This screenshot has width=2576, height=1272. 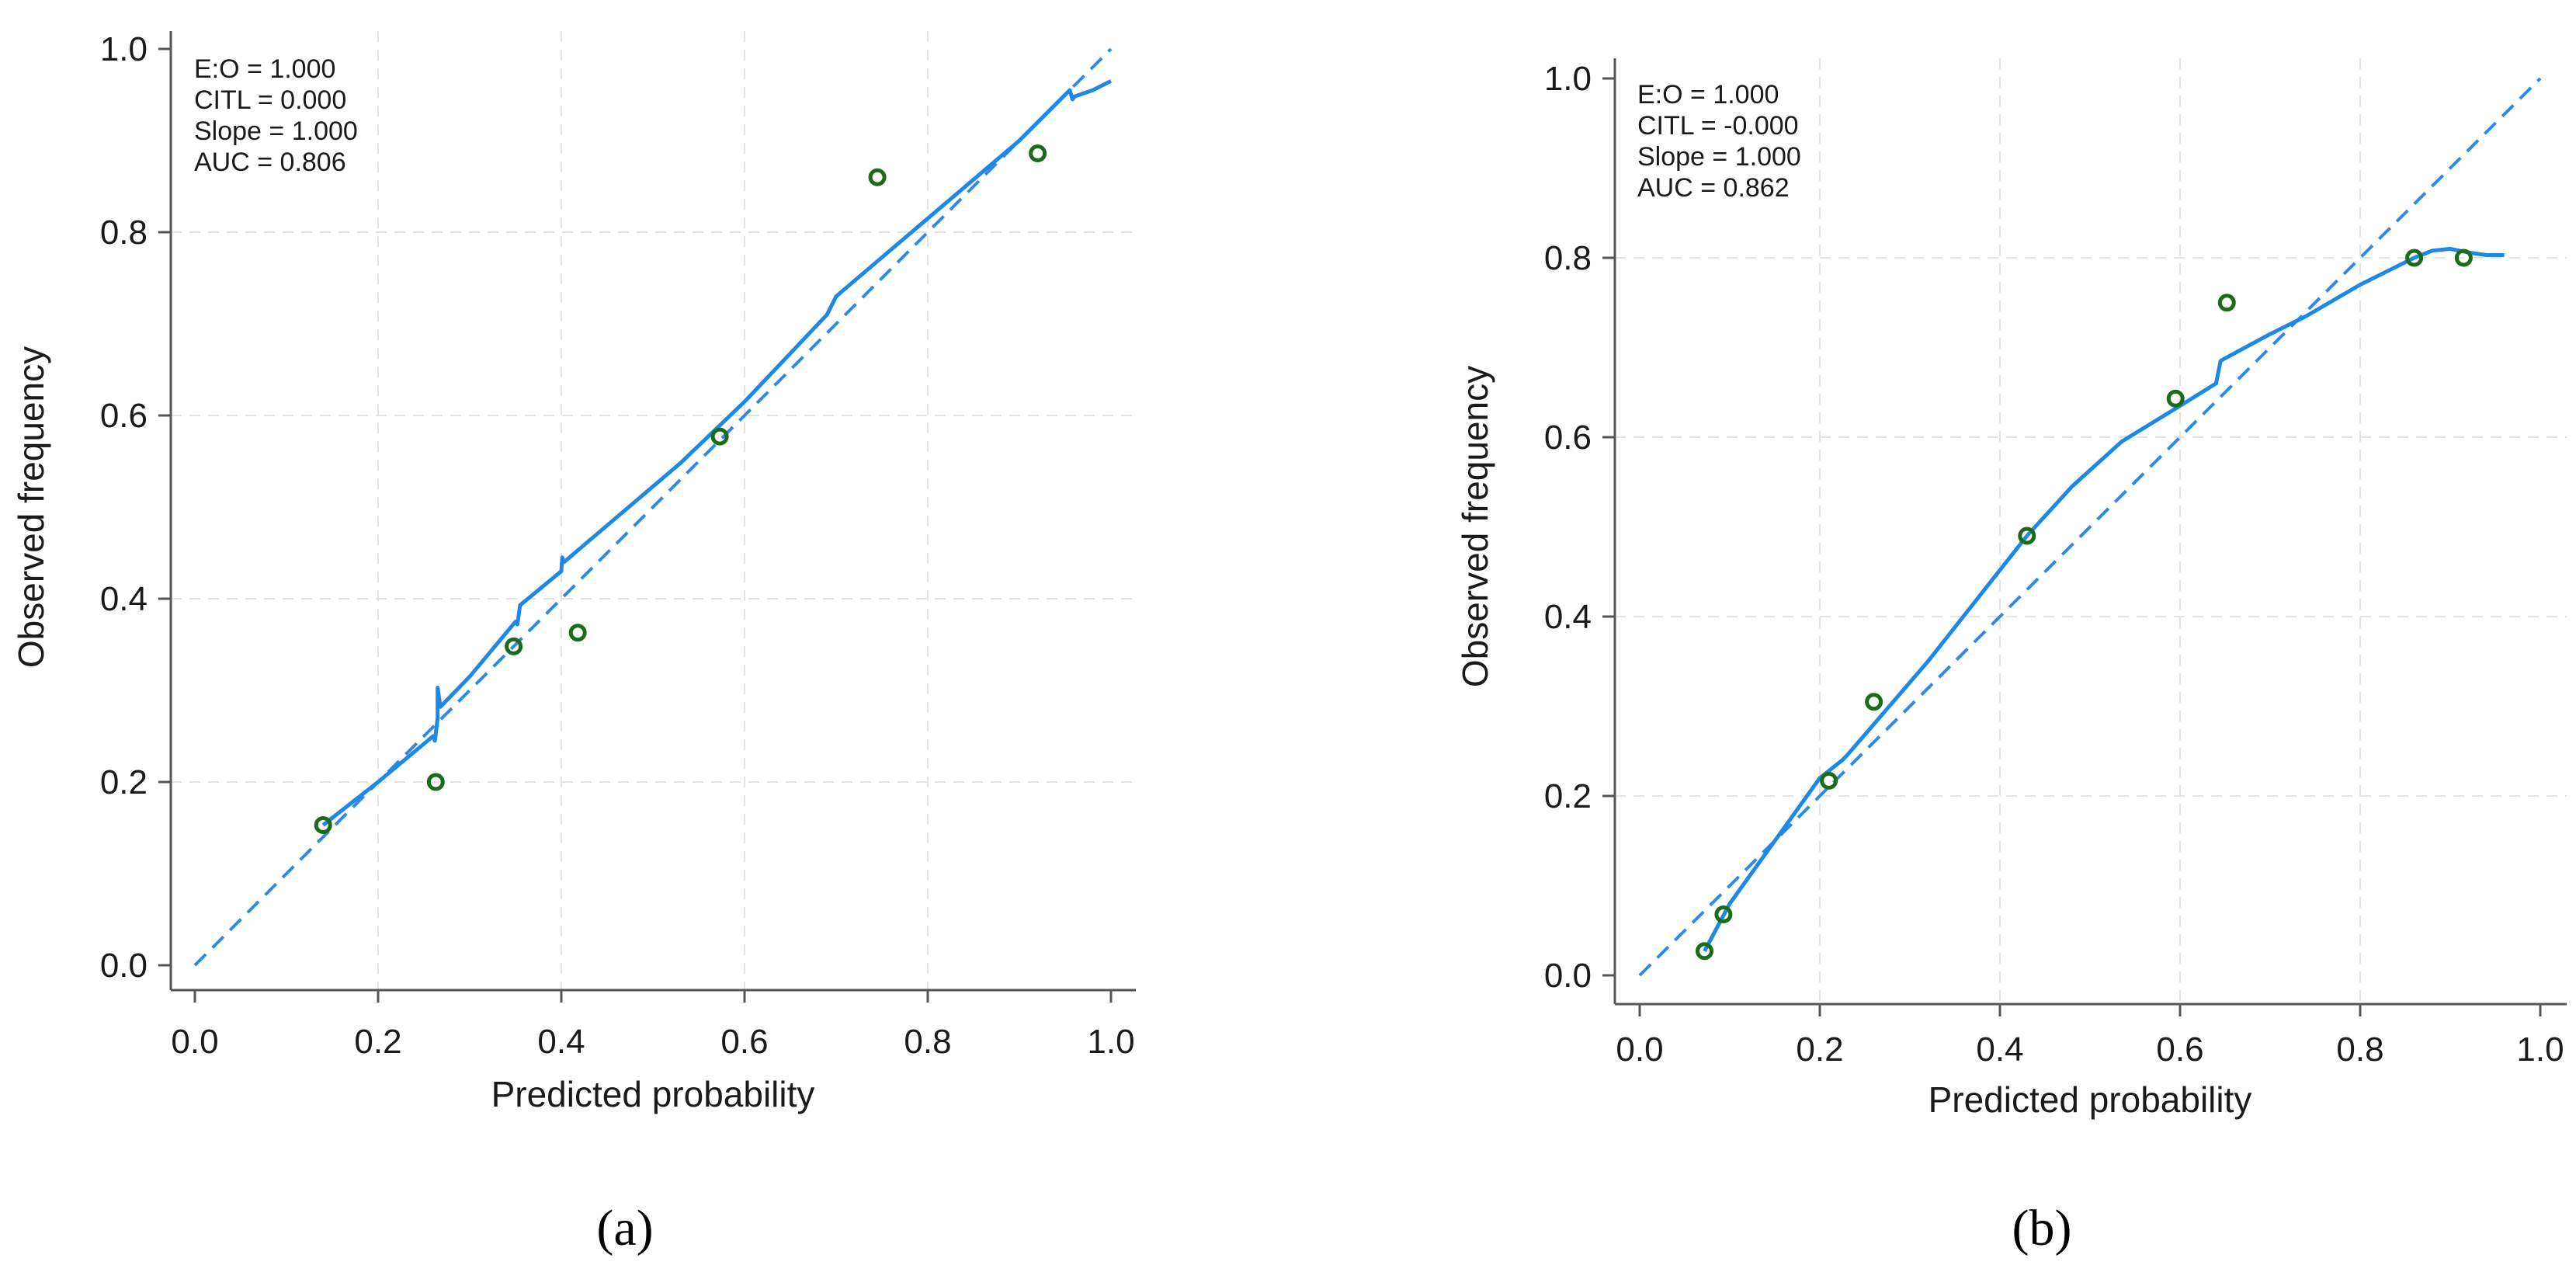 What do you see at coordinates (270, 162) in the screenshot?
I see `annotation-auc: AUC = 0.806` at bounding box center [270, 162].